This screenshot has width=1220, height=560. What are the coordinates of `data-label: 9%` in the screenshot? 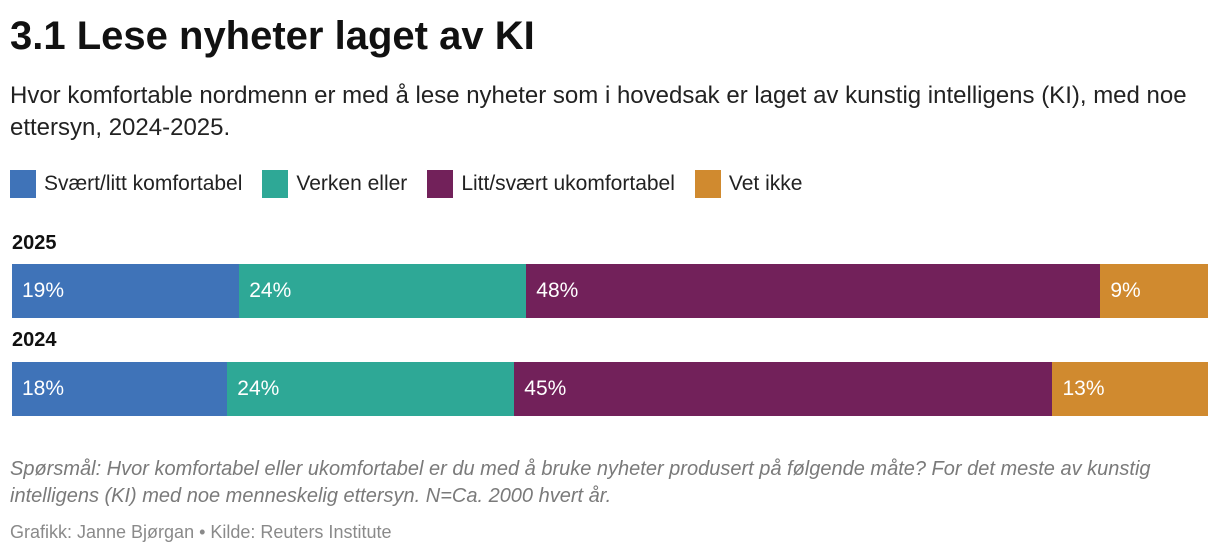 It's located at (1125, 290).